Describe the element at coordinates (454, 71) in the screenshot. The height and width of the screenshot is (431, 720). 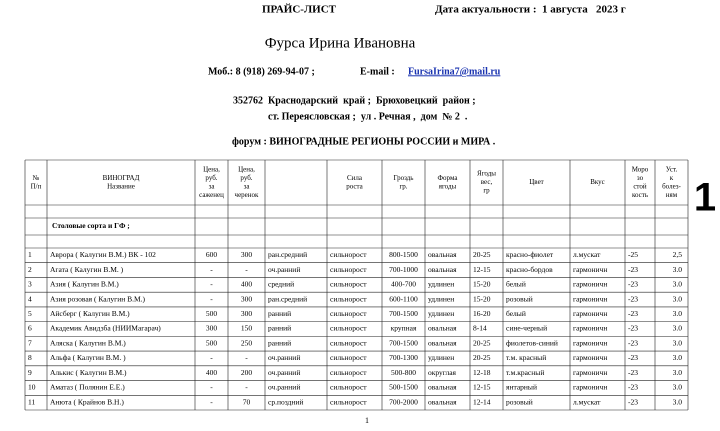
I see `email: FursaIrina7@mail.ru` at that location.